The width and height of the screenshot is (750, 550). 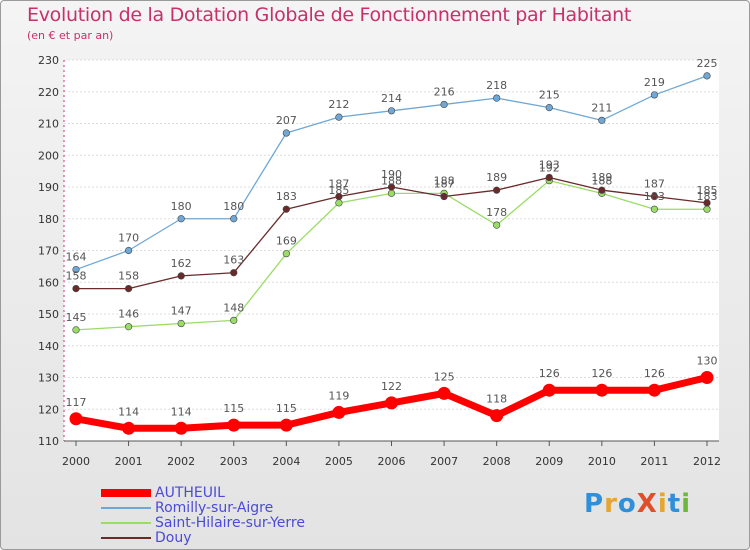 I want to click on y-tick-label: 130, so click(x=48, y=378).